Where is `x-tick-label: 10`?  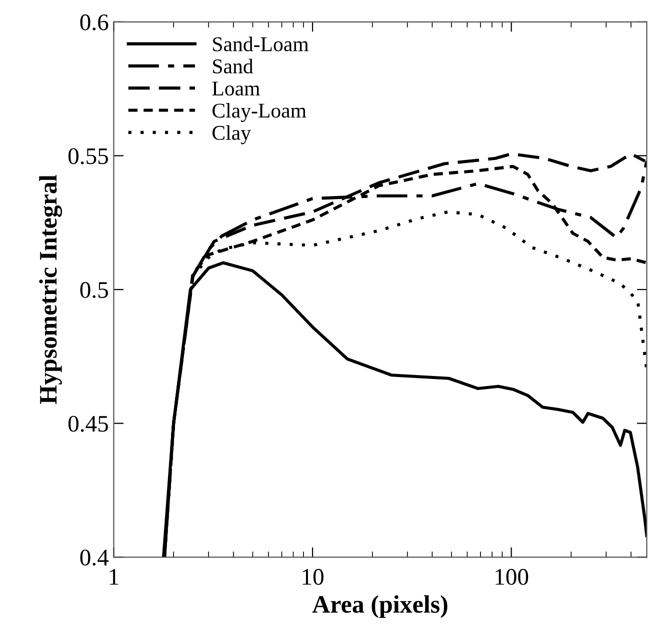
x-tick-label: 10 is located at coordinates (313, 576).